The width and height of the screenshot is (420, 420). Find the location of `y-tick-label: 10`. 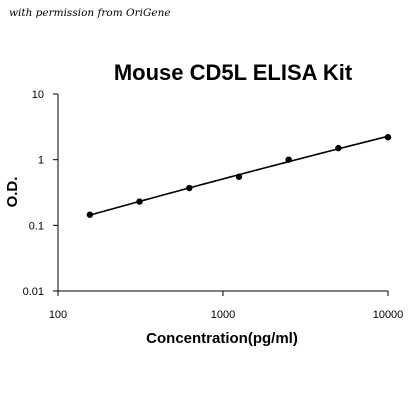

y-tick-label: 10 is located at coordinates (38, 95).